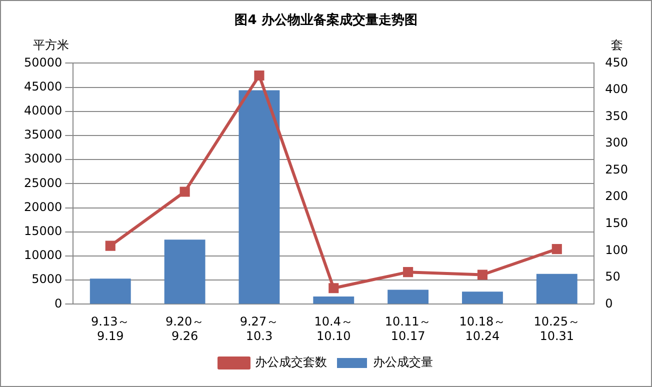  Describe the element at coordinates (291, 362) in the screenshot. I see `legend-label: 办公成交套数` at that location.